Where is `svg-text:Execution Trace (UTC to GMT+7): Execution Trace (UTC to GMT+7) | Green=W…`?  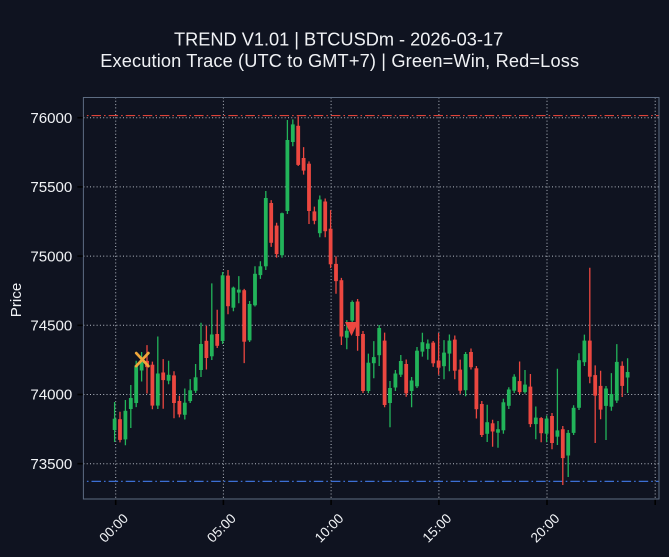
svg-text:Execution Trace (UTC to GMT+7): Execution Trace (UTC to GMT+7) | Green=W… is located at coordinates (339, 61).